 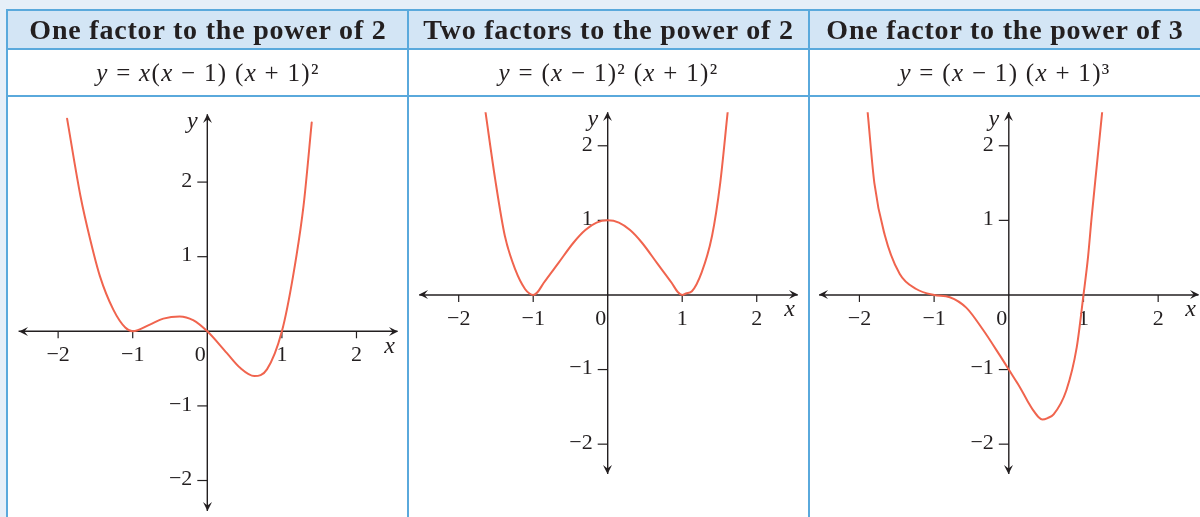 What do you see at coordinates (608, 29) in the screenshot?
I see `chart-title: Two factors to the power of 2` at bounding box center [608, 29].